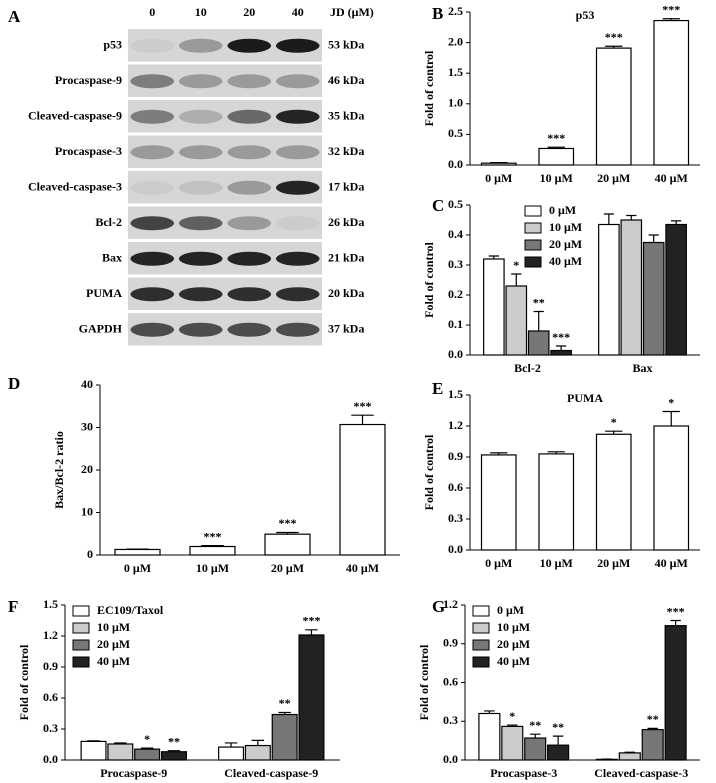 This screenshot has width=716, height=783. Describe the element at coordinates (352, 12) in the screenshot. I see `treatment-label: JD (μM)` at that location.